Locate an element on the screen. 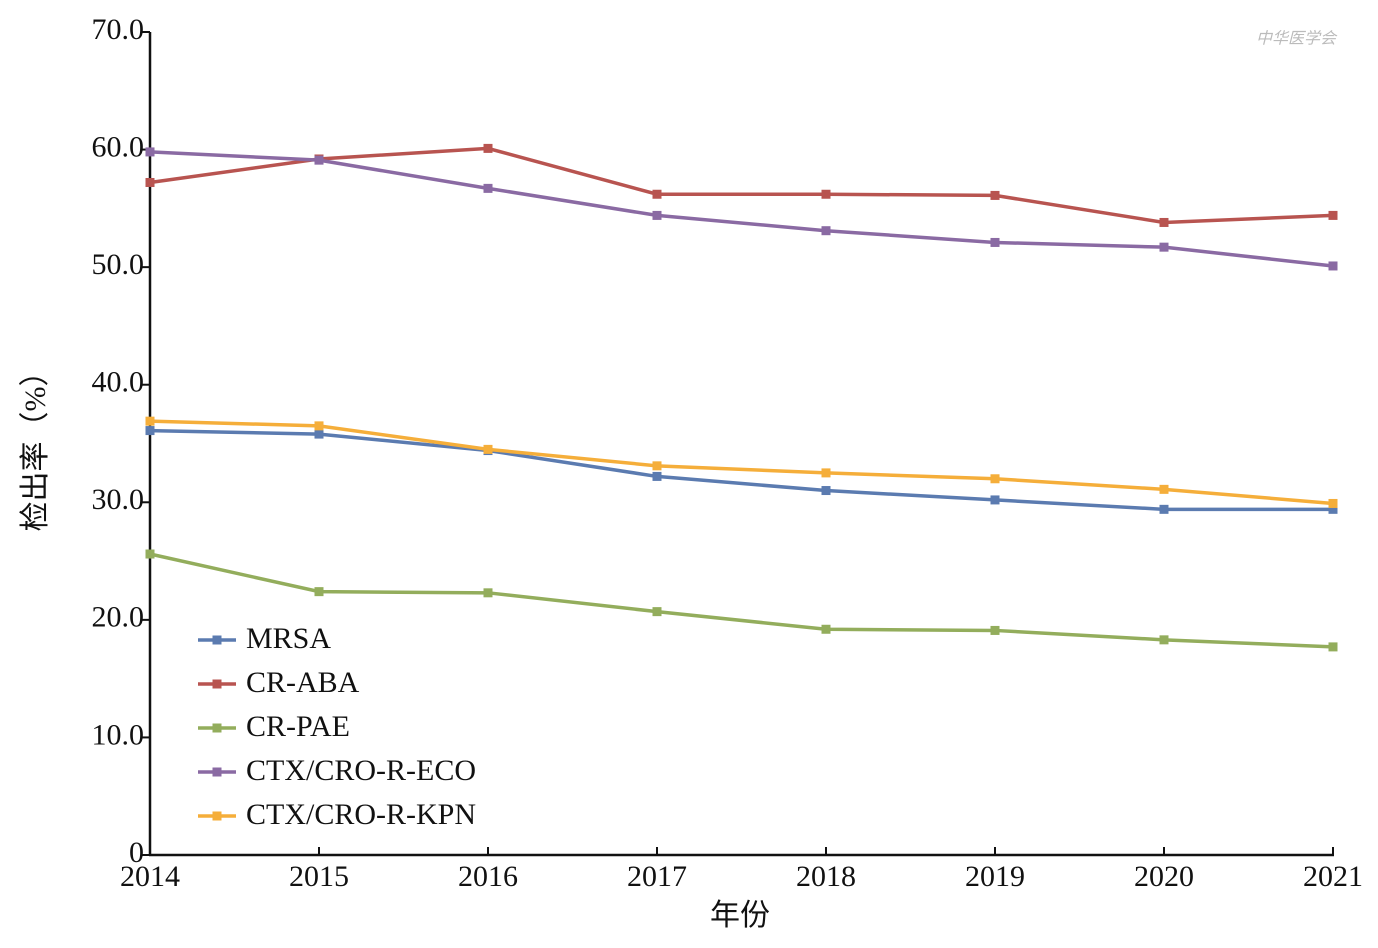 The height and width of the screenshot is (948, 1378). y-tick-label: 30.0 is located at coordinates (118, 499).